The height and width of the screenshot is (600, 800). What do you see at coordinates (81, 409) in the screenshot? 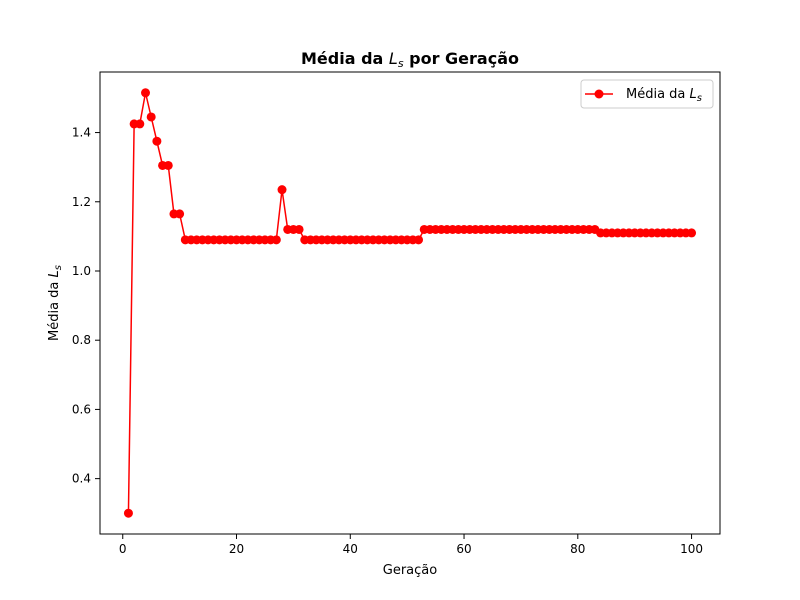
I see `y-tick-label: 0.6` at bounding box center [81, 409].